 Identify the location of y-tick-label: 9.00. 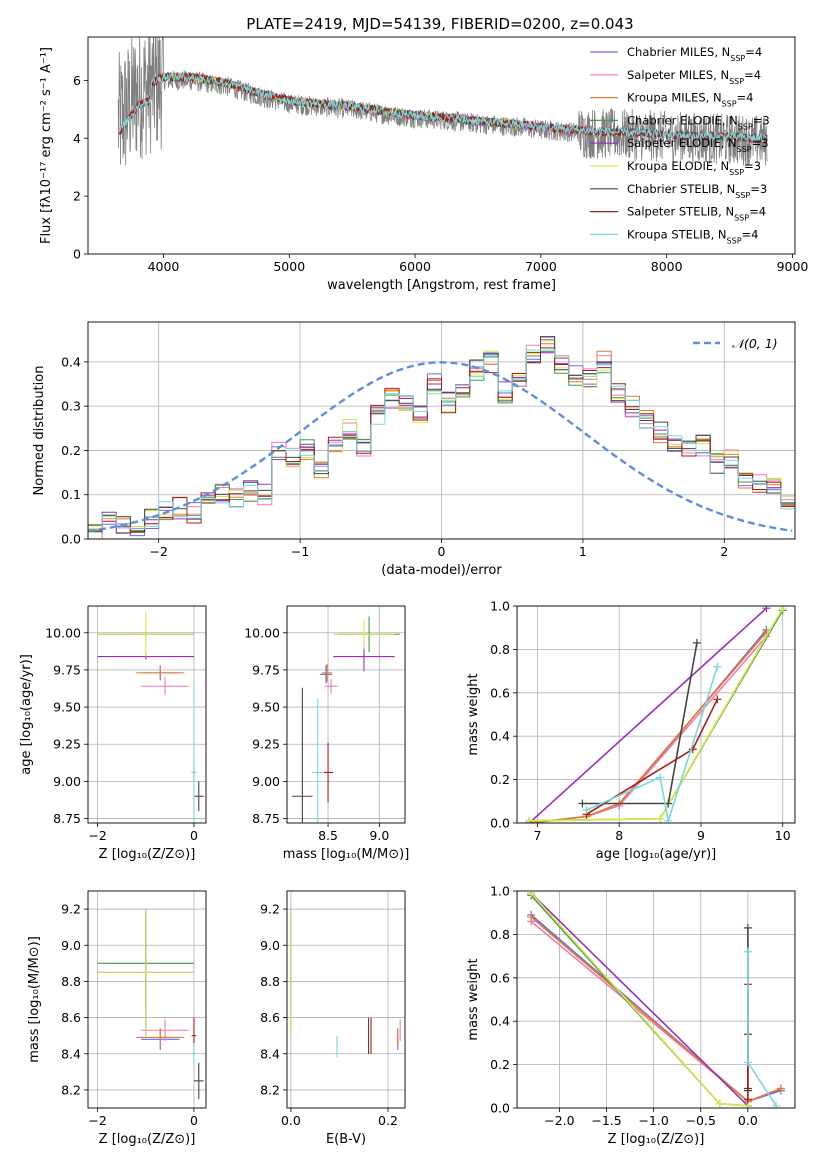
(266, 781).